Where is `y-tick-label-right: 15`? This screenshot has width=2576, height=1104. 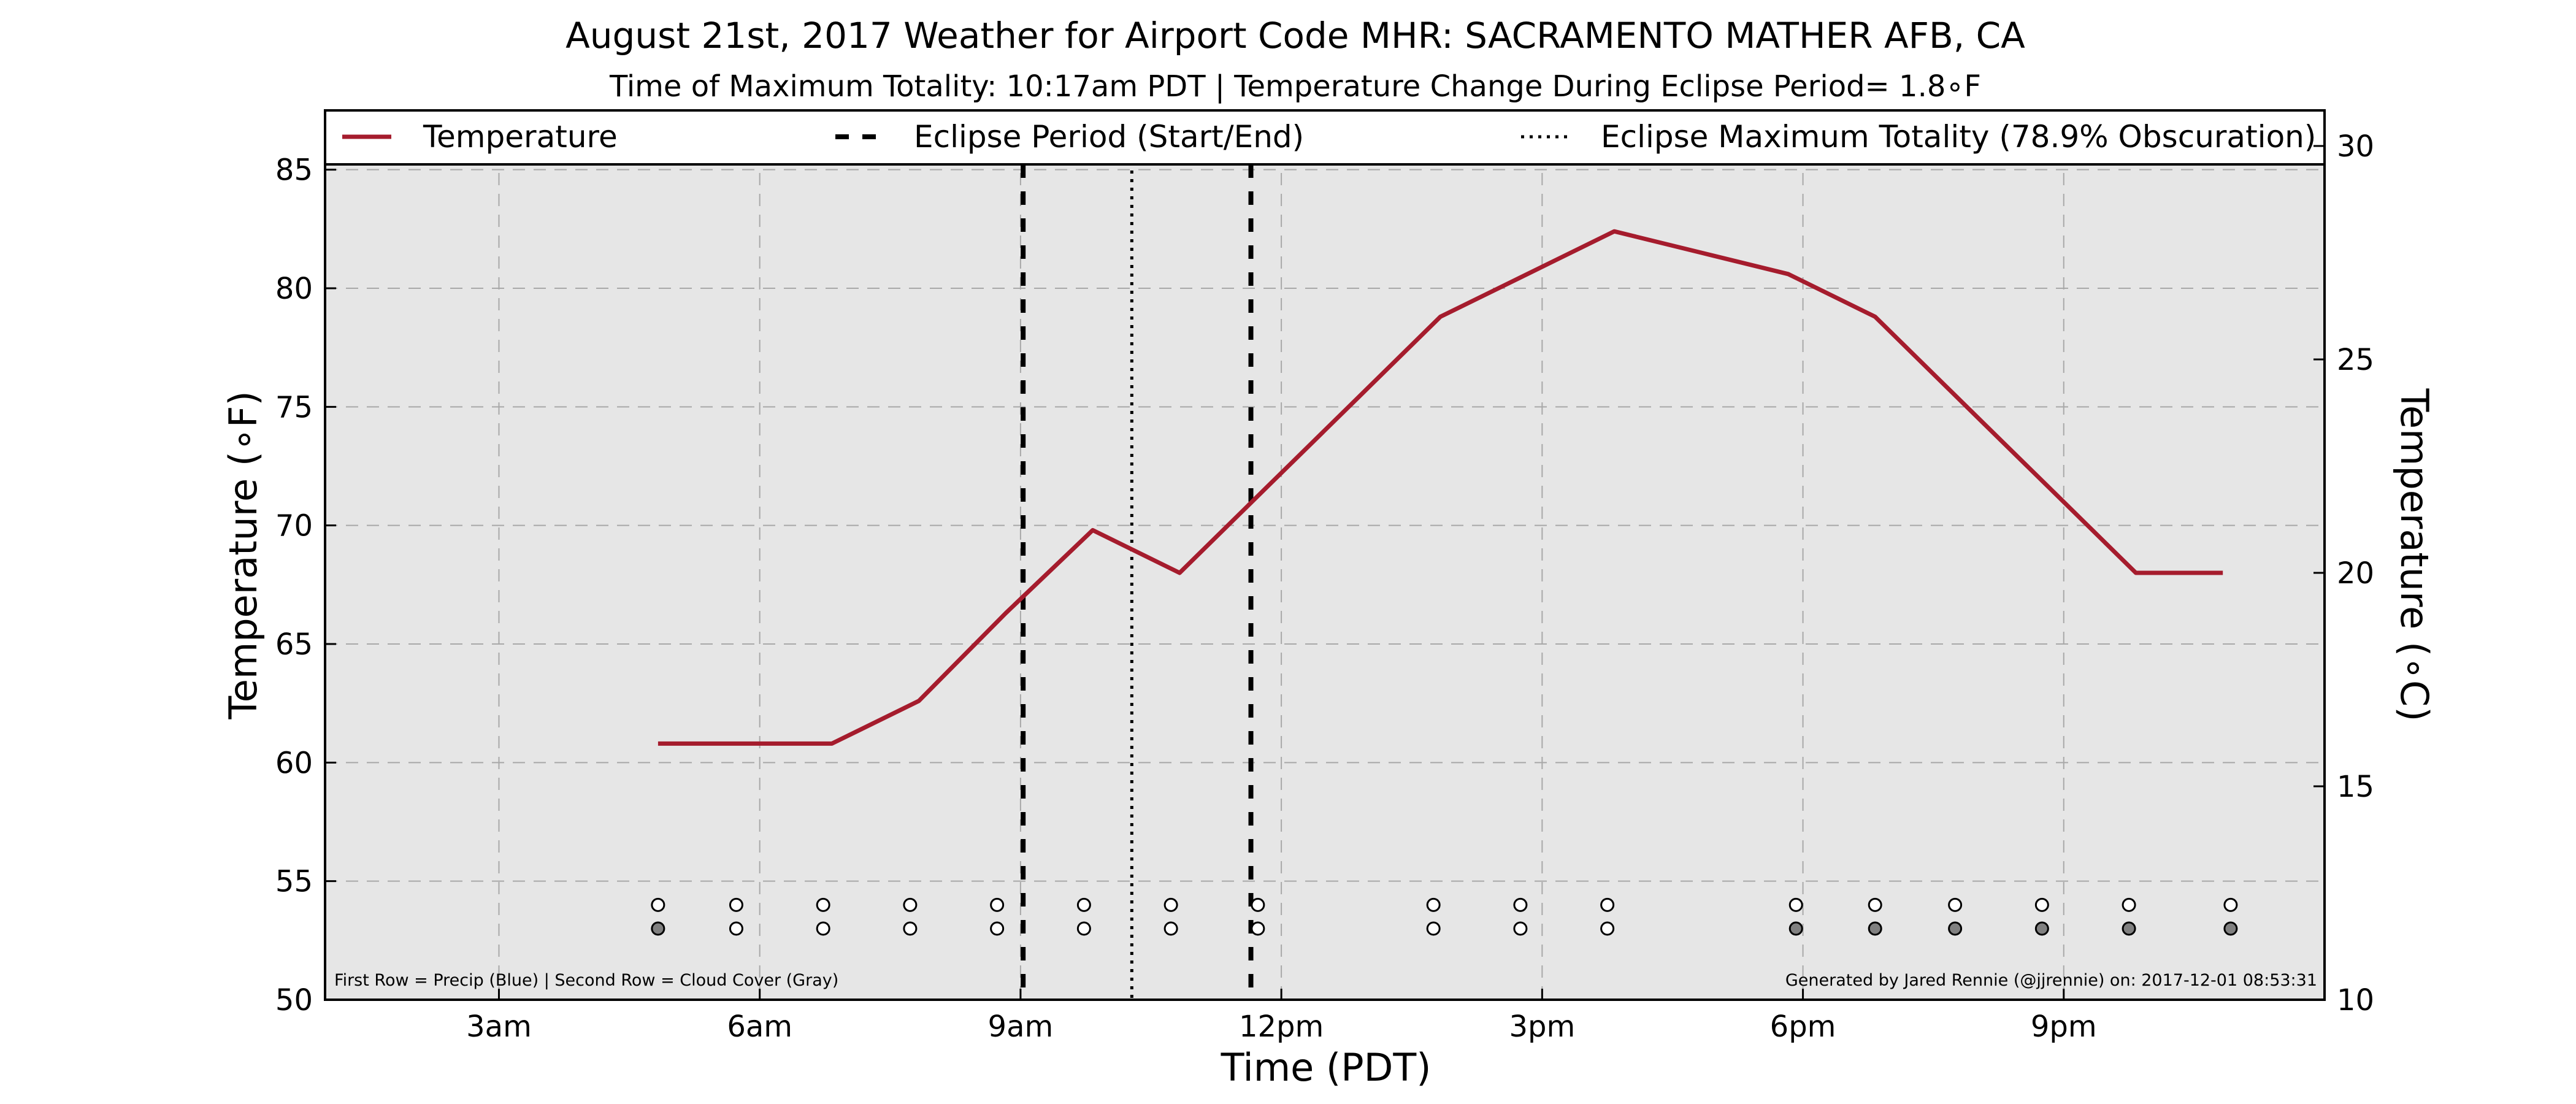 y-tick-label-right: 15 is located at coordinates (2355, 787).